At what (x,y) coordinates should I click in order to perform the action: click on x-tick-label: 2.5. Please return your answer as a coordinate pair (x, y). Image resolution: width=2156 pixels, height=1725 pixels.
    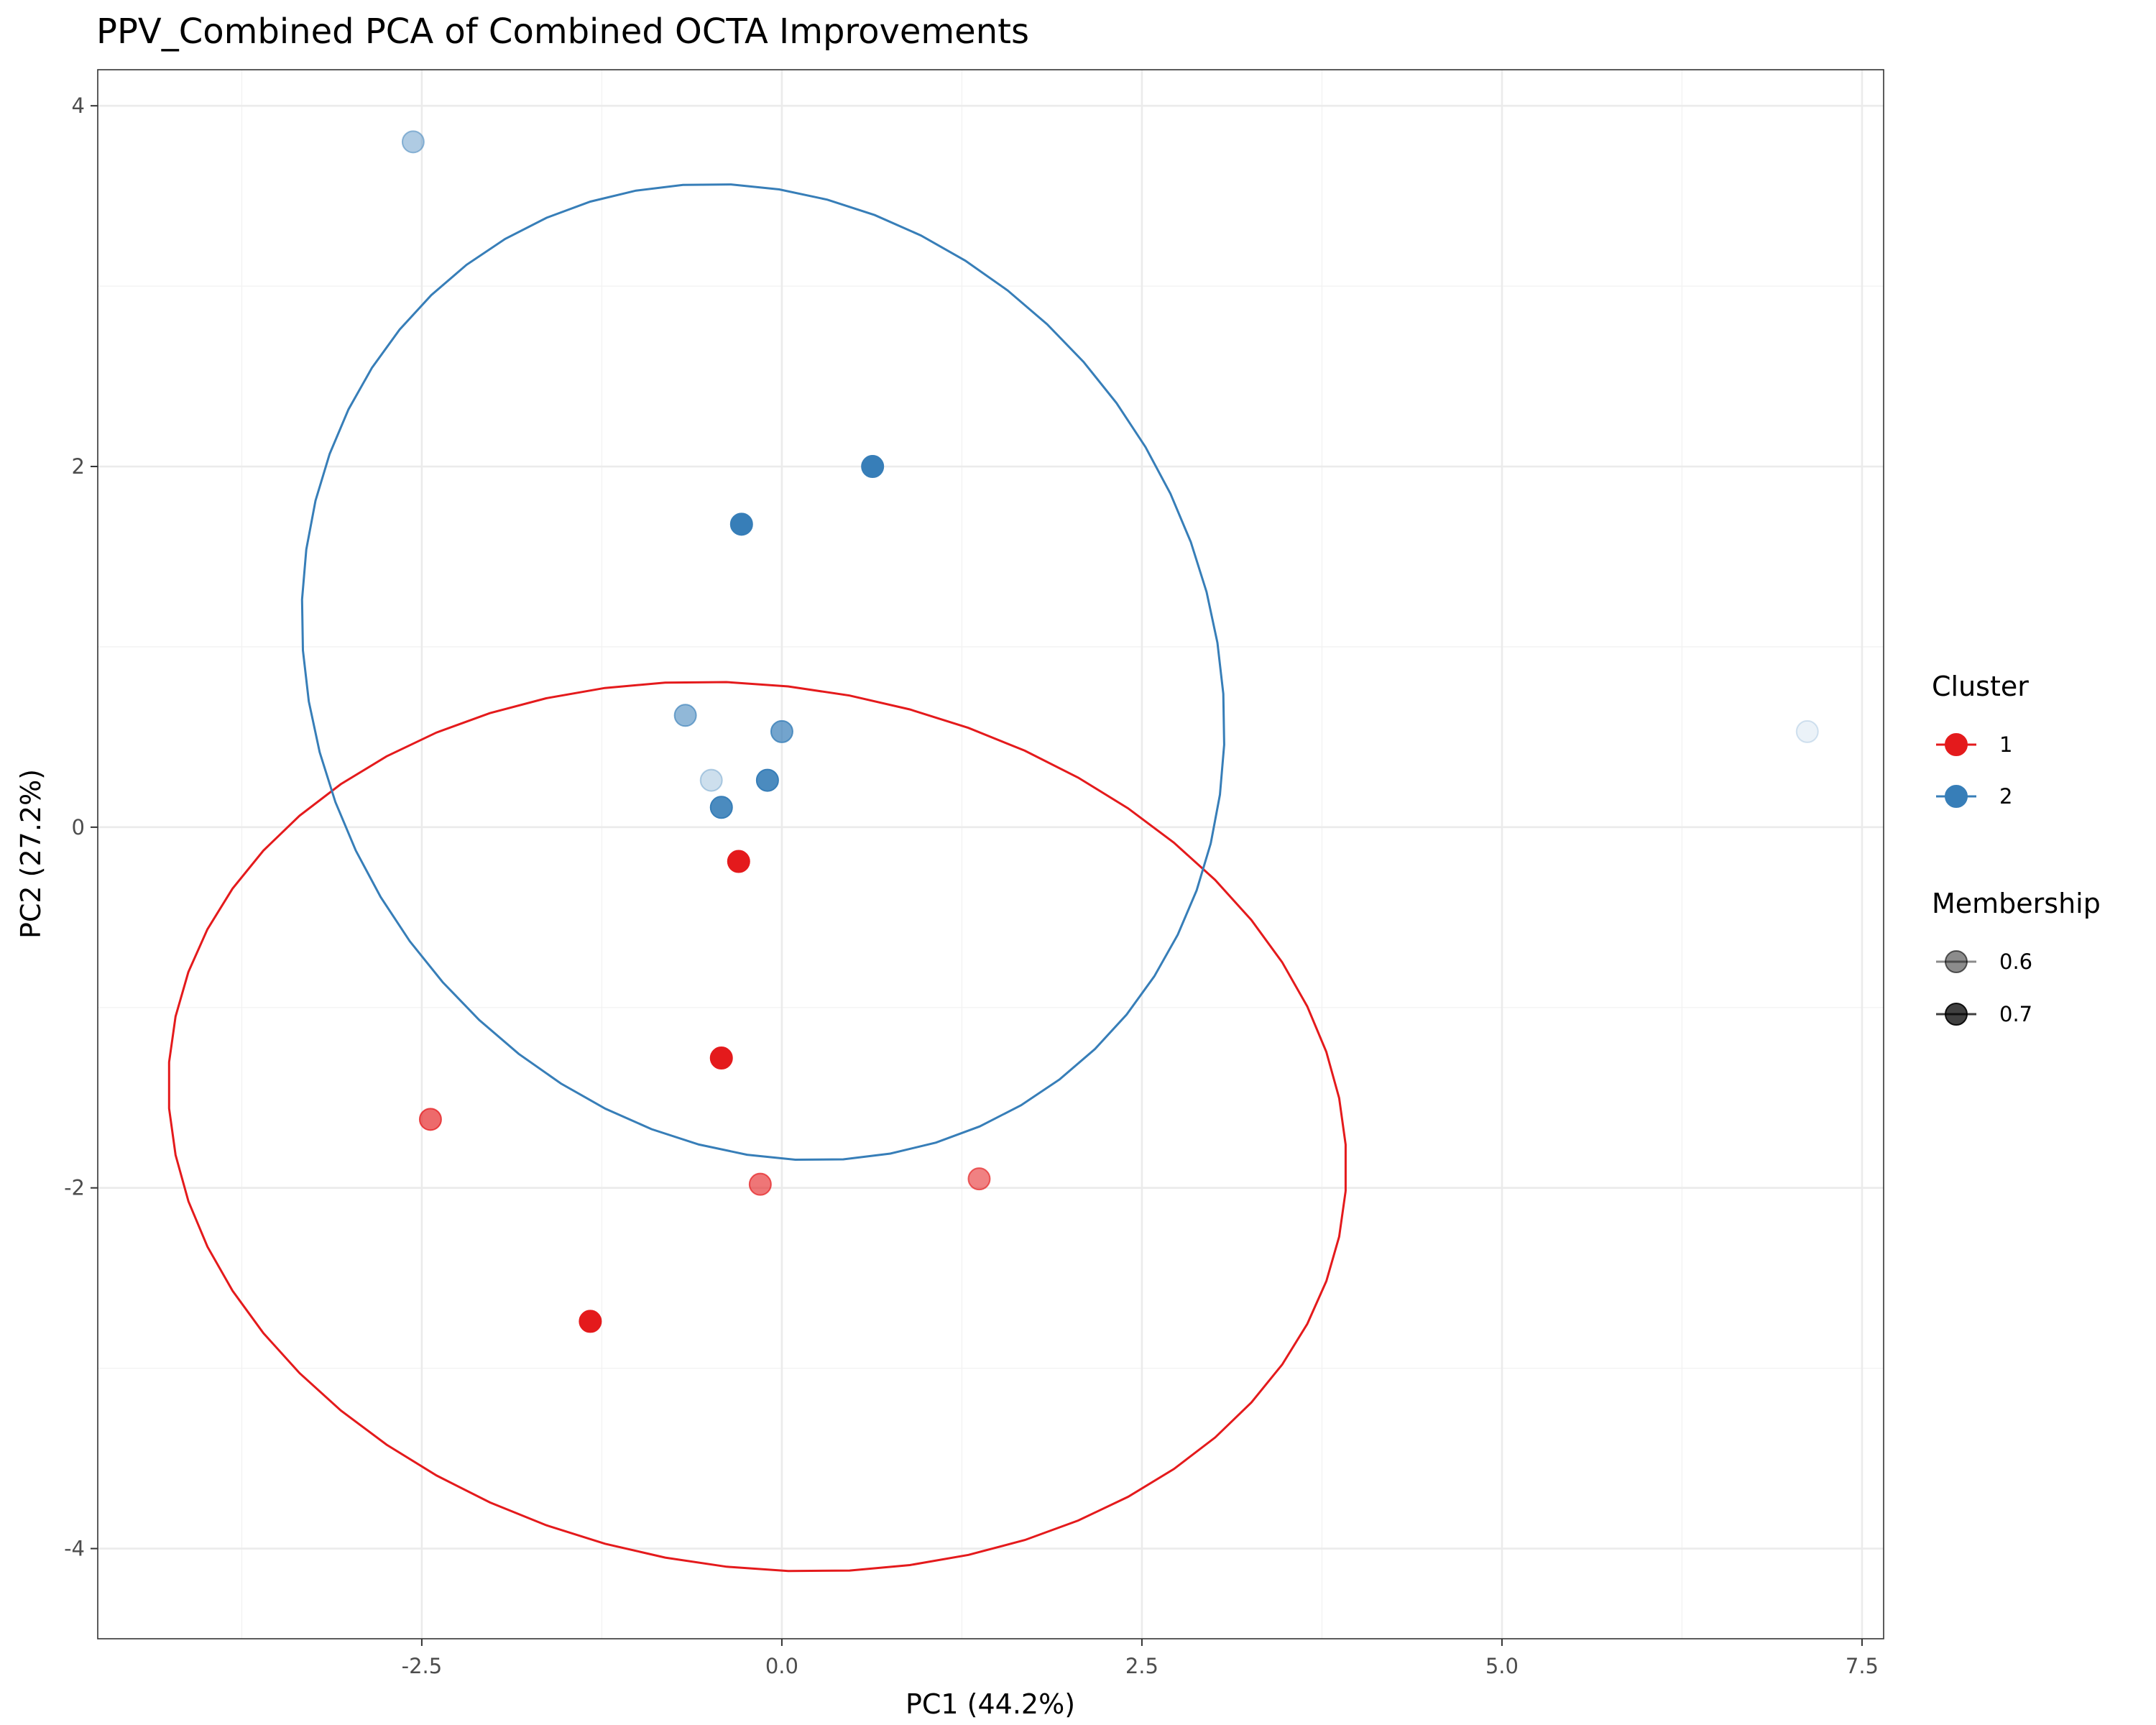
    Looking at the image, I should click on (1141, 1666).